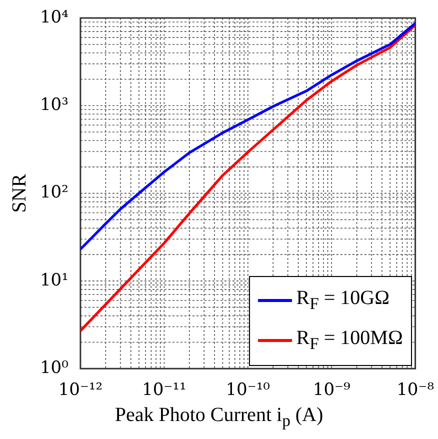  Describe the element at coordinates (54, 17) in the screenshot. I see `y-tick-label: 10⁴` at that location.